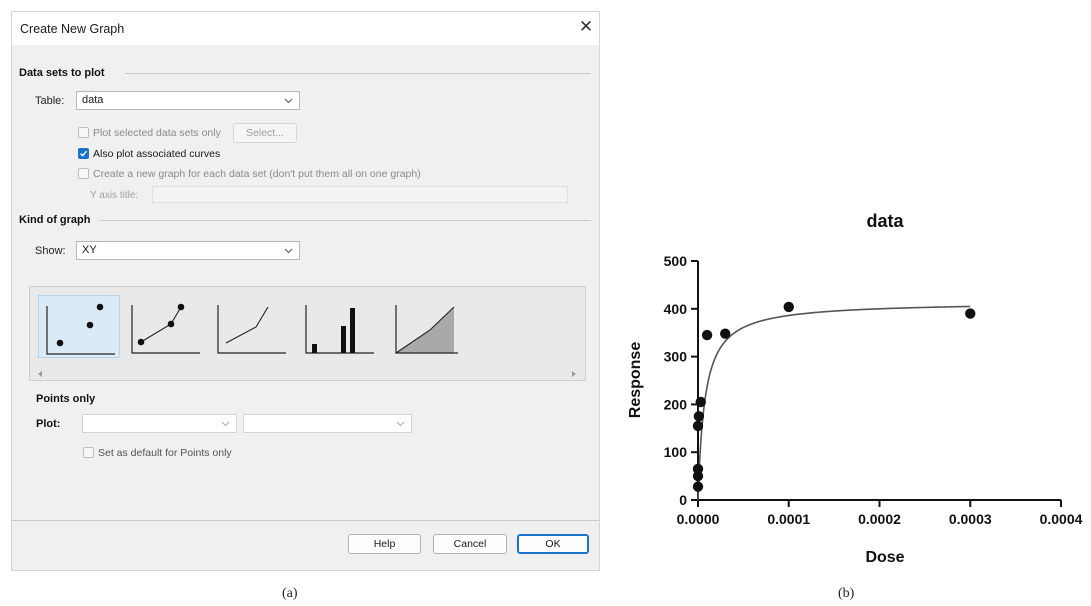 Image resolution: width=1091 pixels, height=606 pixels. What do you see at coordinates (66, 399) in the screenshot?
I see `points-only-heading: Points only` at bounding box center [66, 399].